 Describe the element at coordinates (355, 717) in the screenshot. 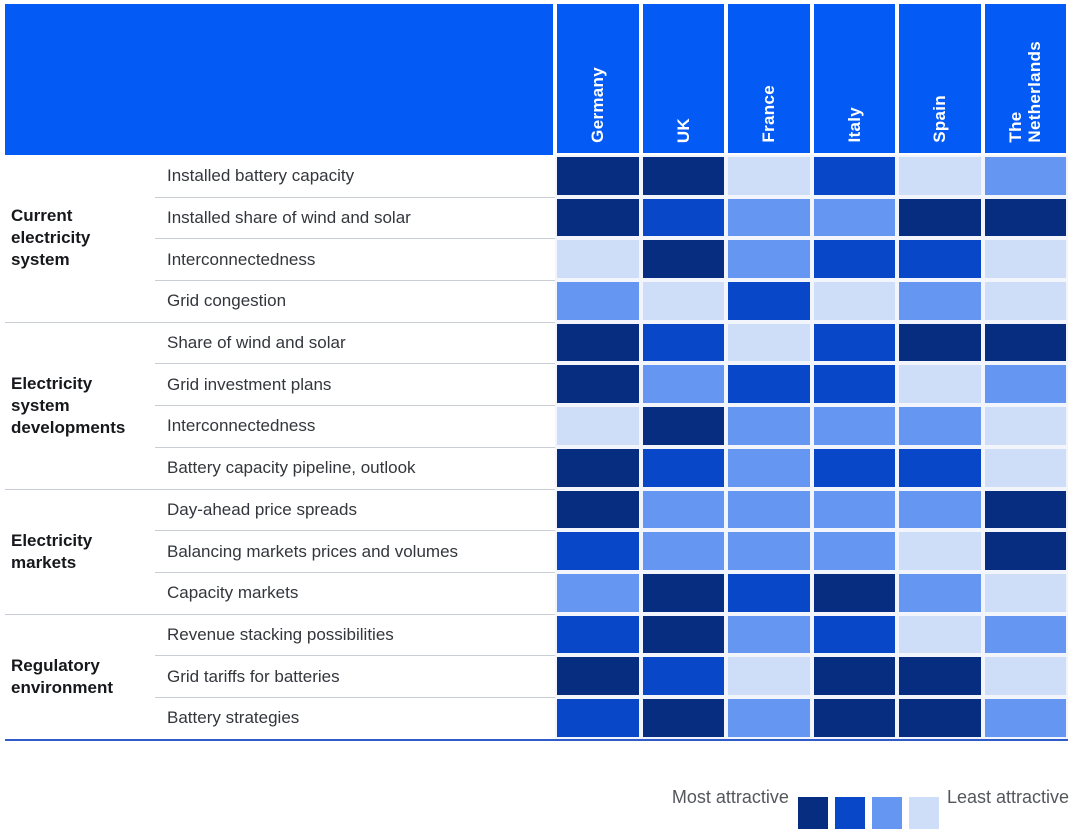

I see `row-label: Battery strategies` at that location.